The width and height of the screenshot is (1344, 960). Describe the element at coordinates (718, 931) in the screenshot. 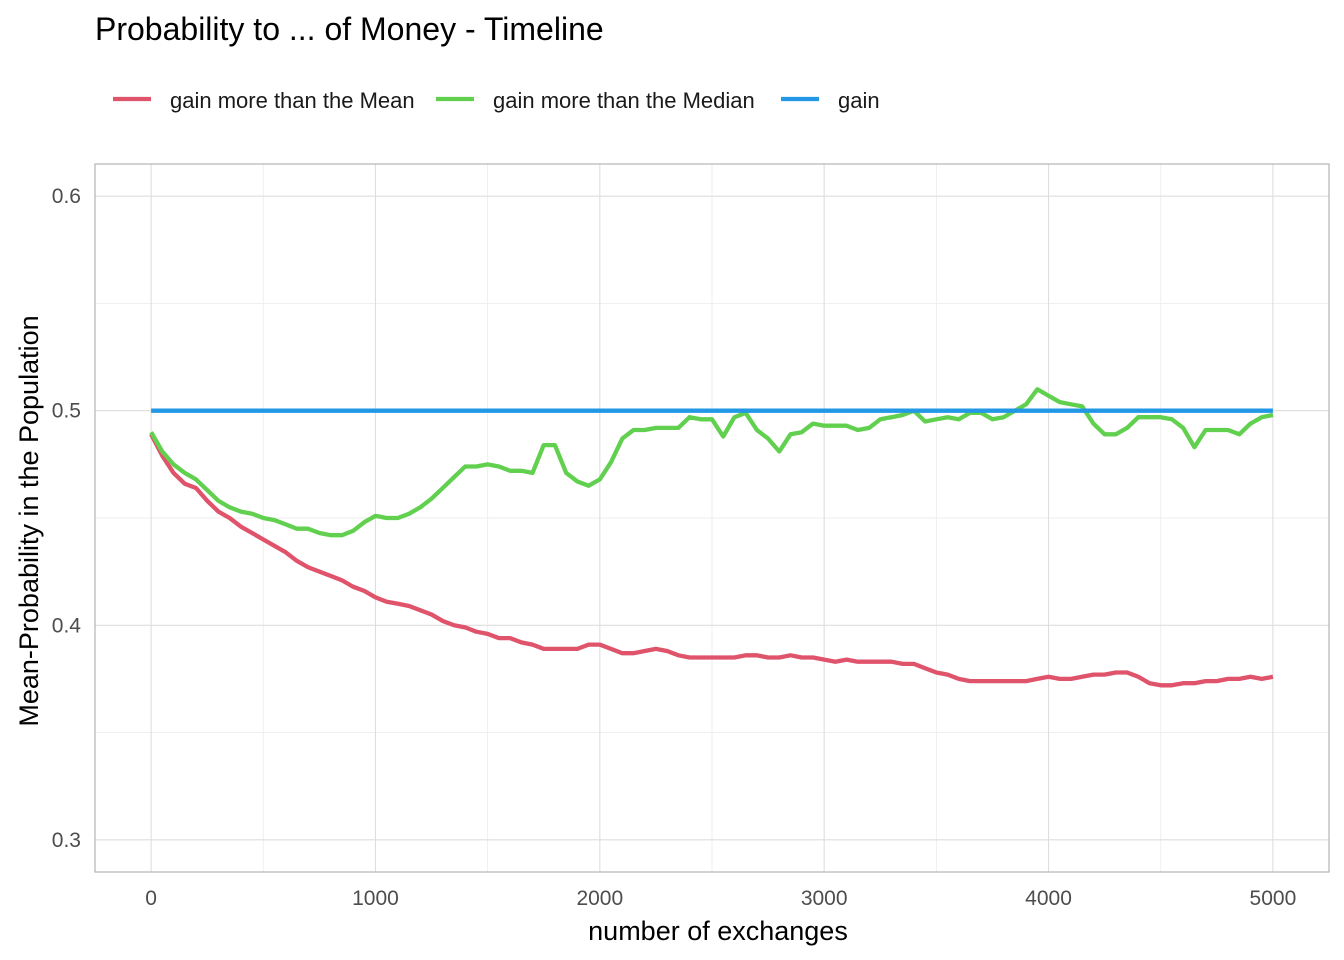

I see `x-axis-title: number of exchanges` at that location.